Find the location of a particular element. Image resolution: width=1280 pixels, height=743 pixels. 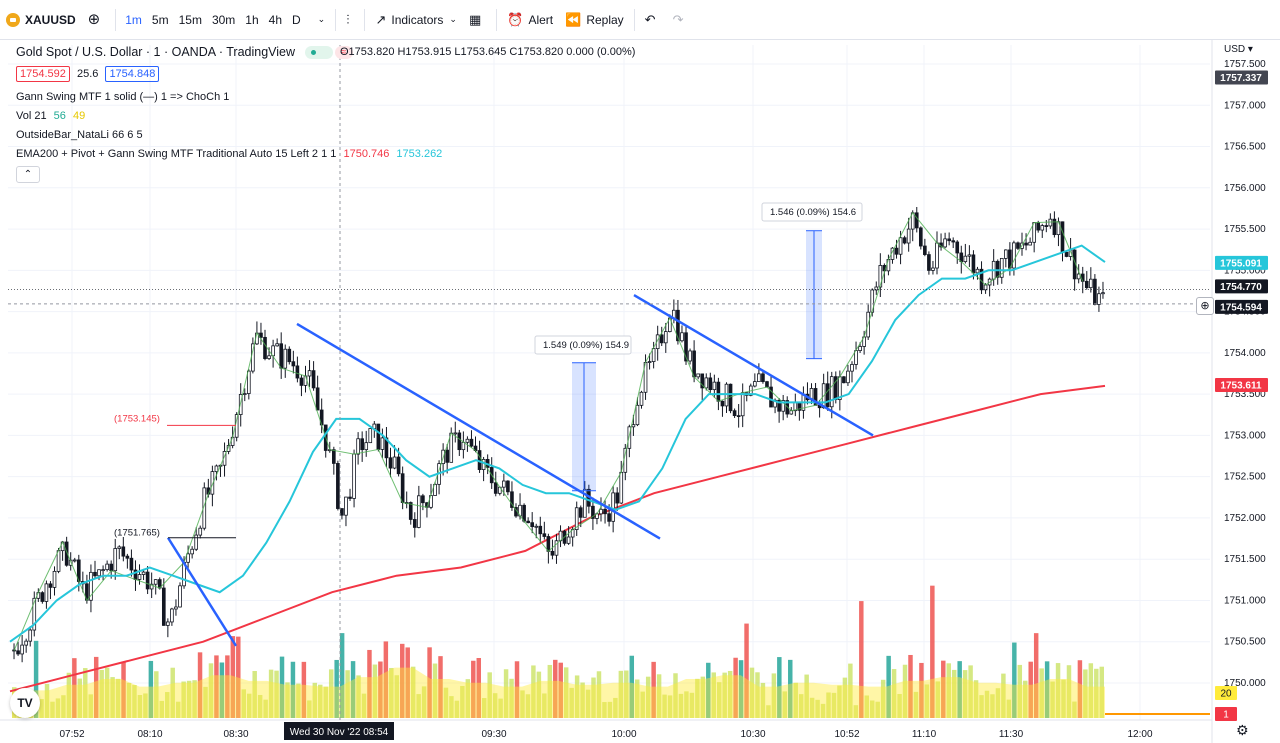

price-axis-label is located at coordinates (1241, 262).